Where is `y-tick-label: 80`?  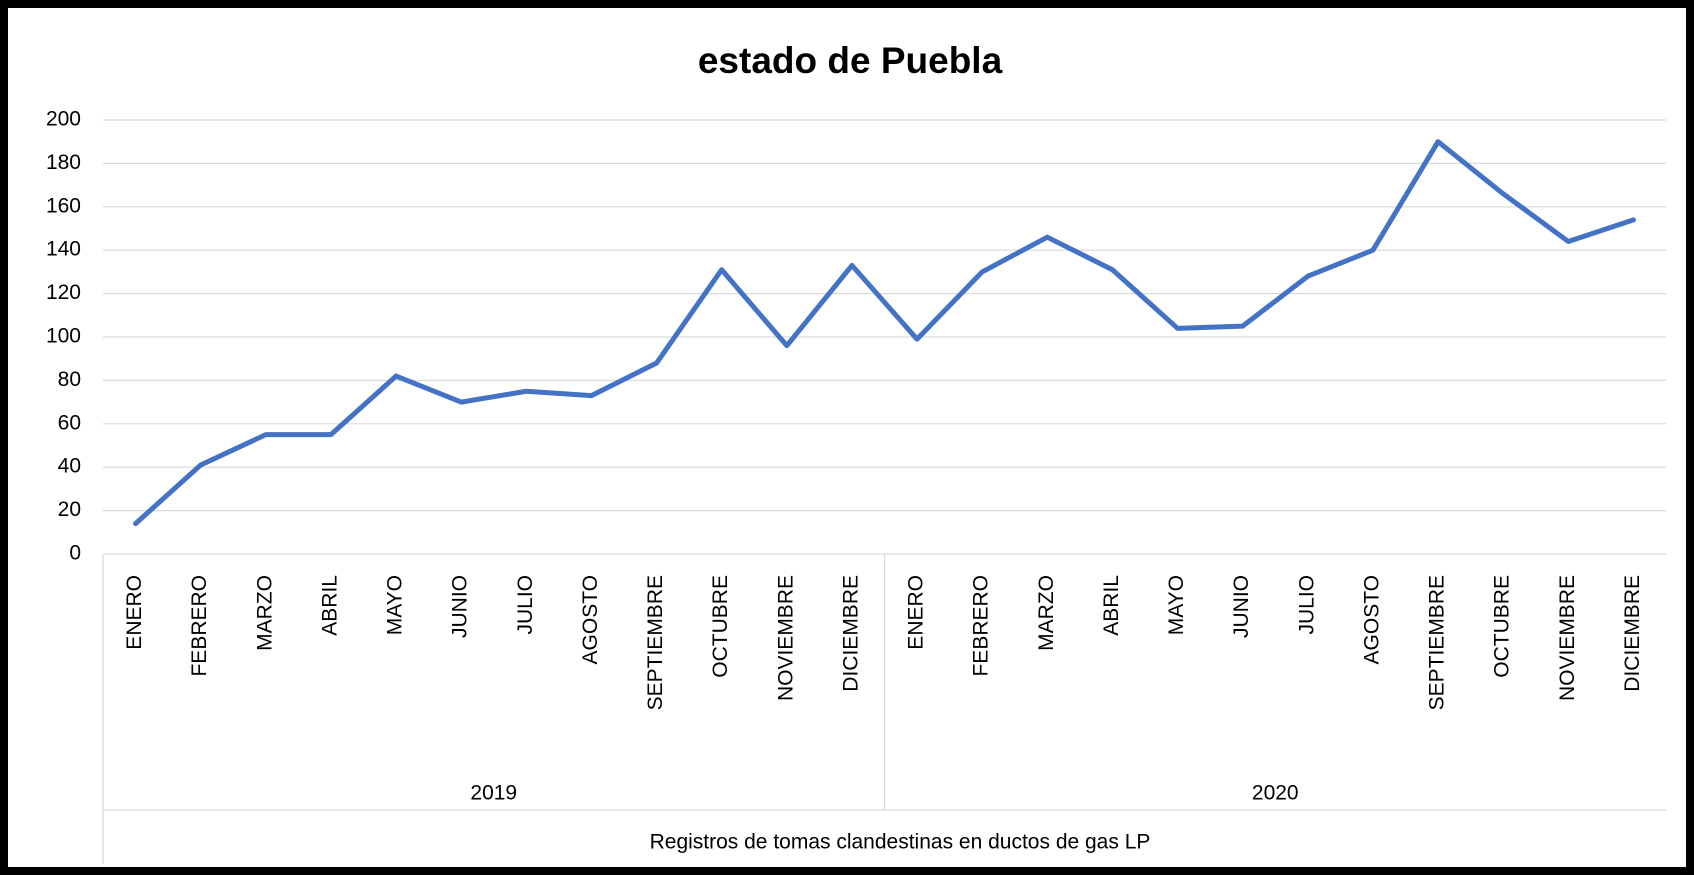
y-tick-label: 80 is located at coordinates (69, 379).